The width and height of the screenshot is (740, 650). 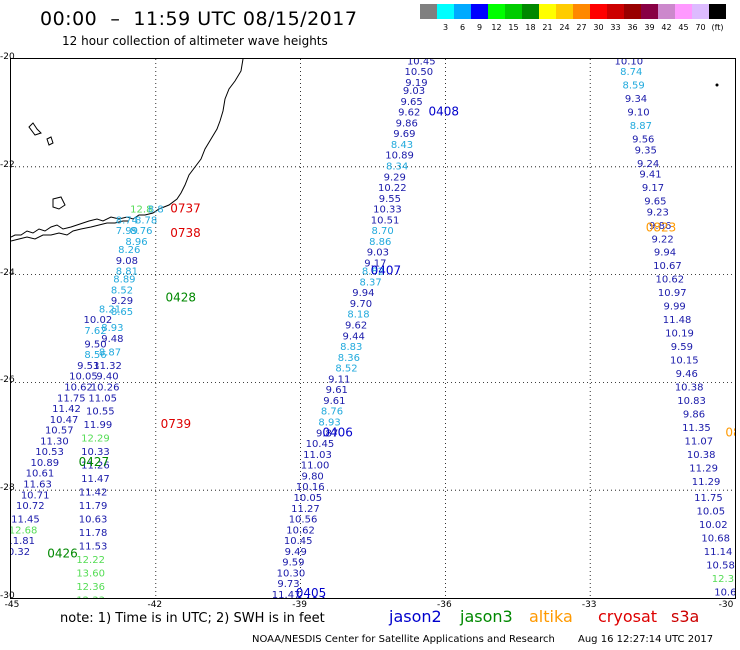 What do you see at coordinates (311, 596) in the screenshot?
I see `pass-time-label: 0404` at bounding box center [311, 596].